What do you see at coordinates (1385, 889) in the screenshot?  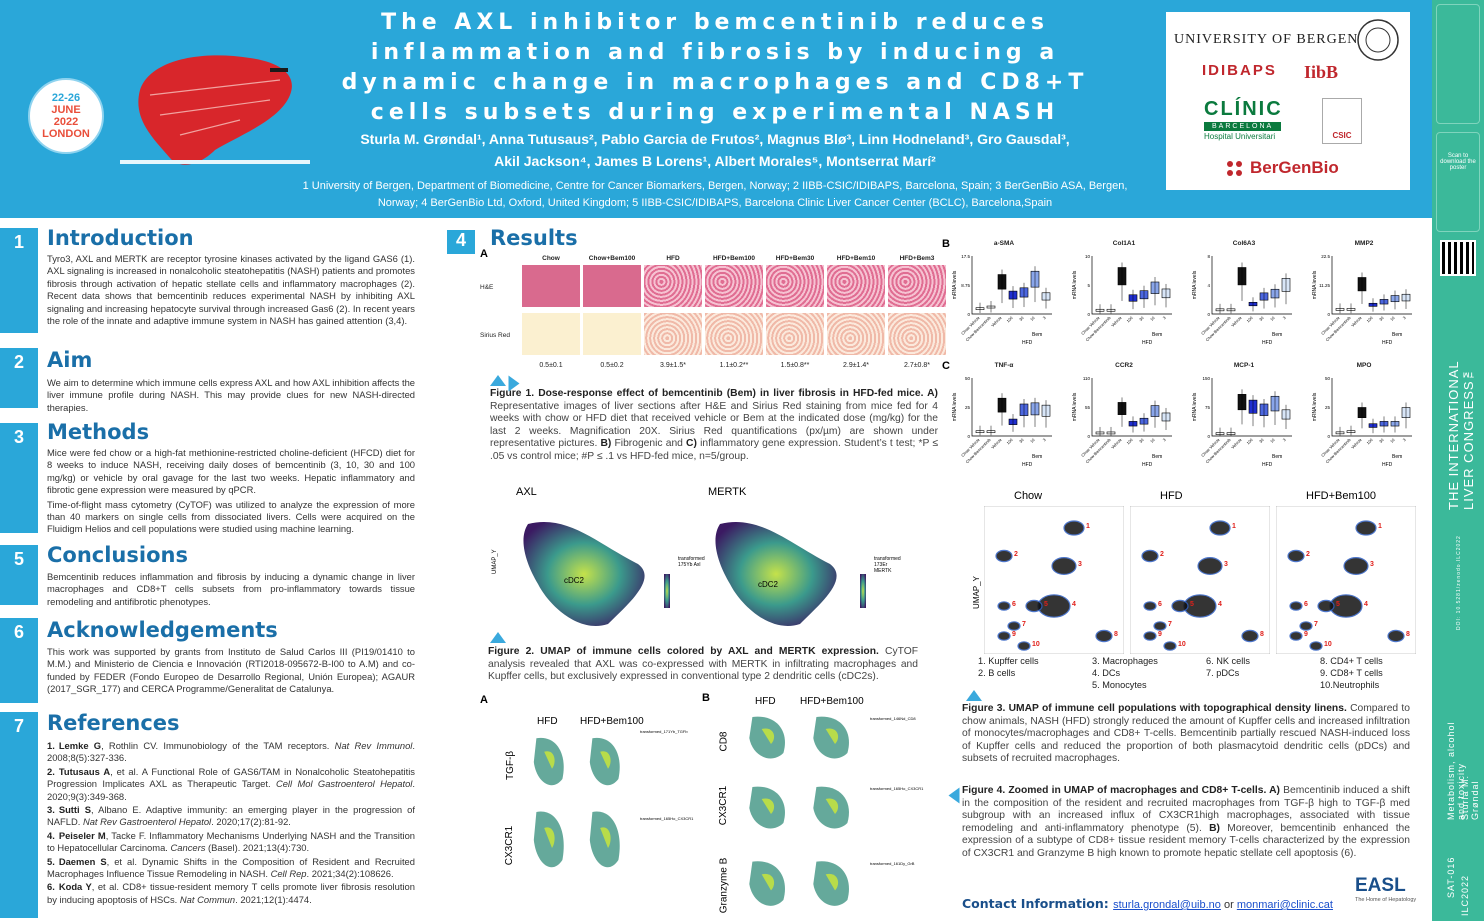 I see `easl-logo: EASL The Home of Hepatology` at bounding box center [1385, 889].